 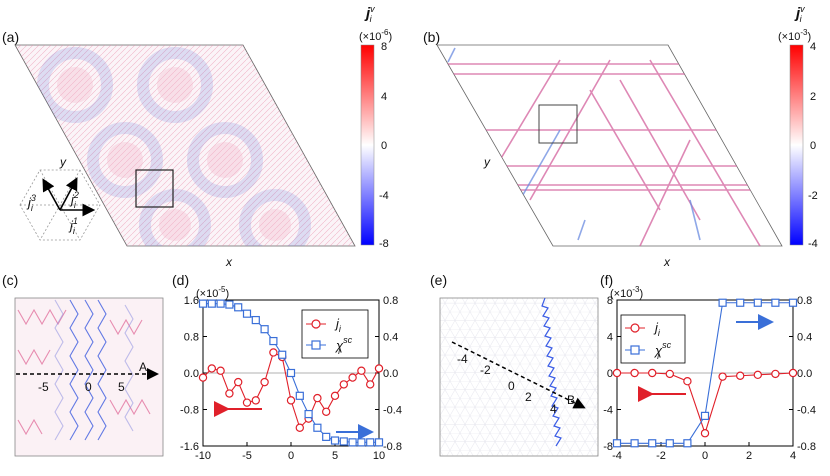 I want to click on cbar-a-tick: 0, so click(x=384, y=146).